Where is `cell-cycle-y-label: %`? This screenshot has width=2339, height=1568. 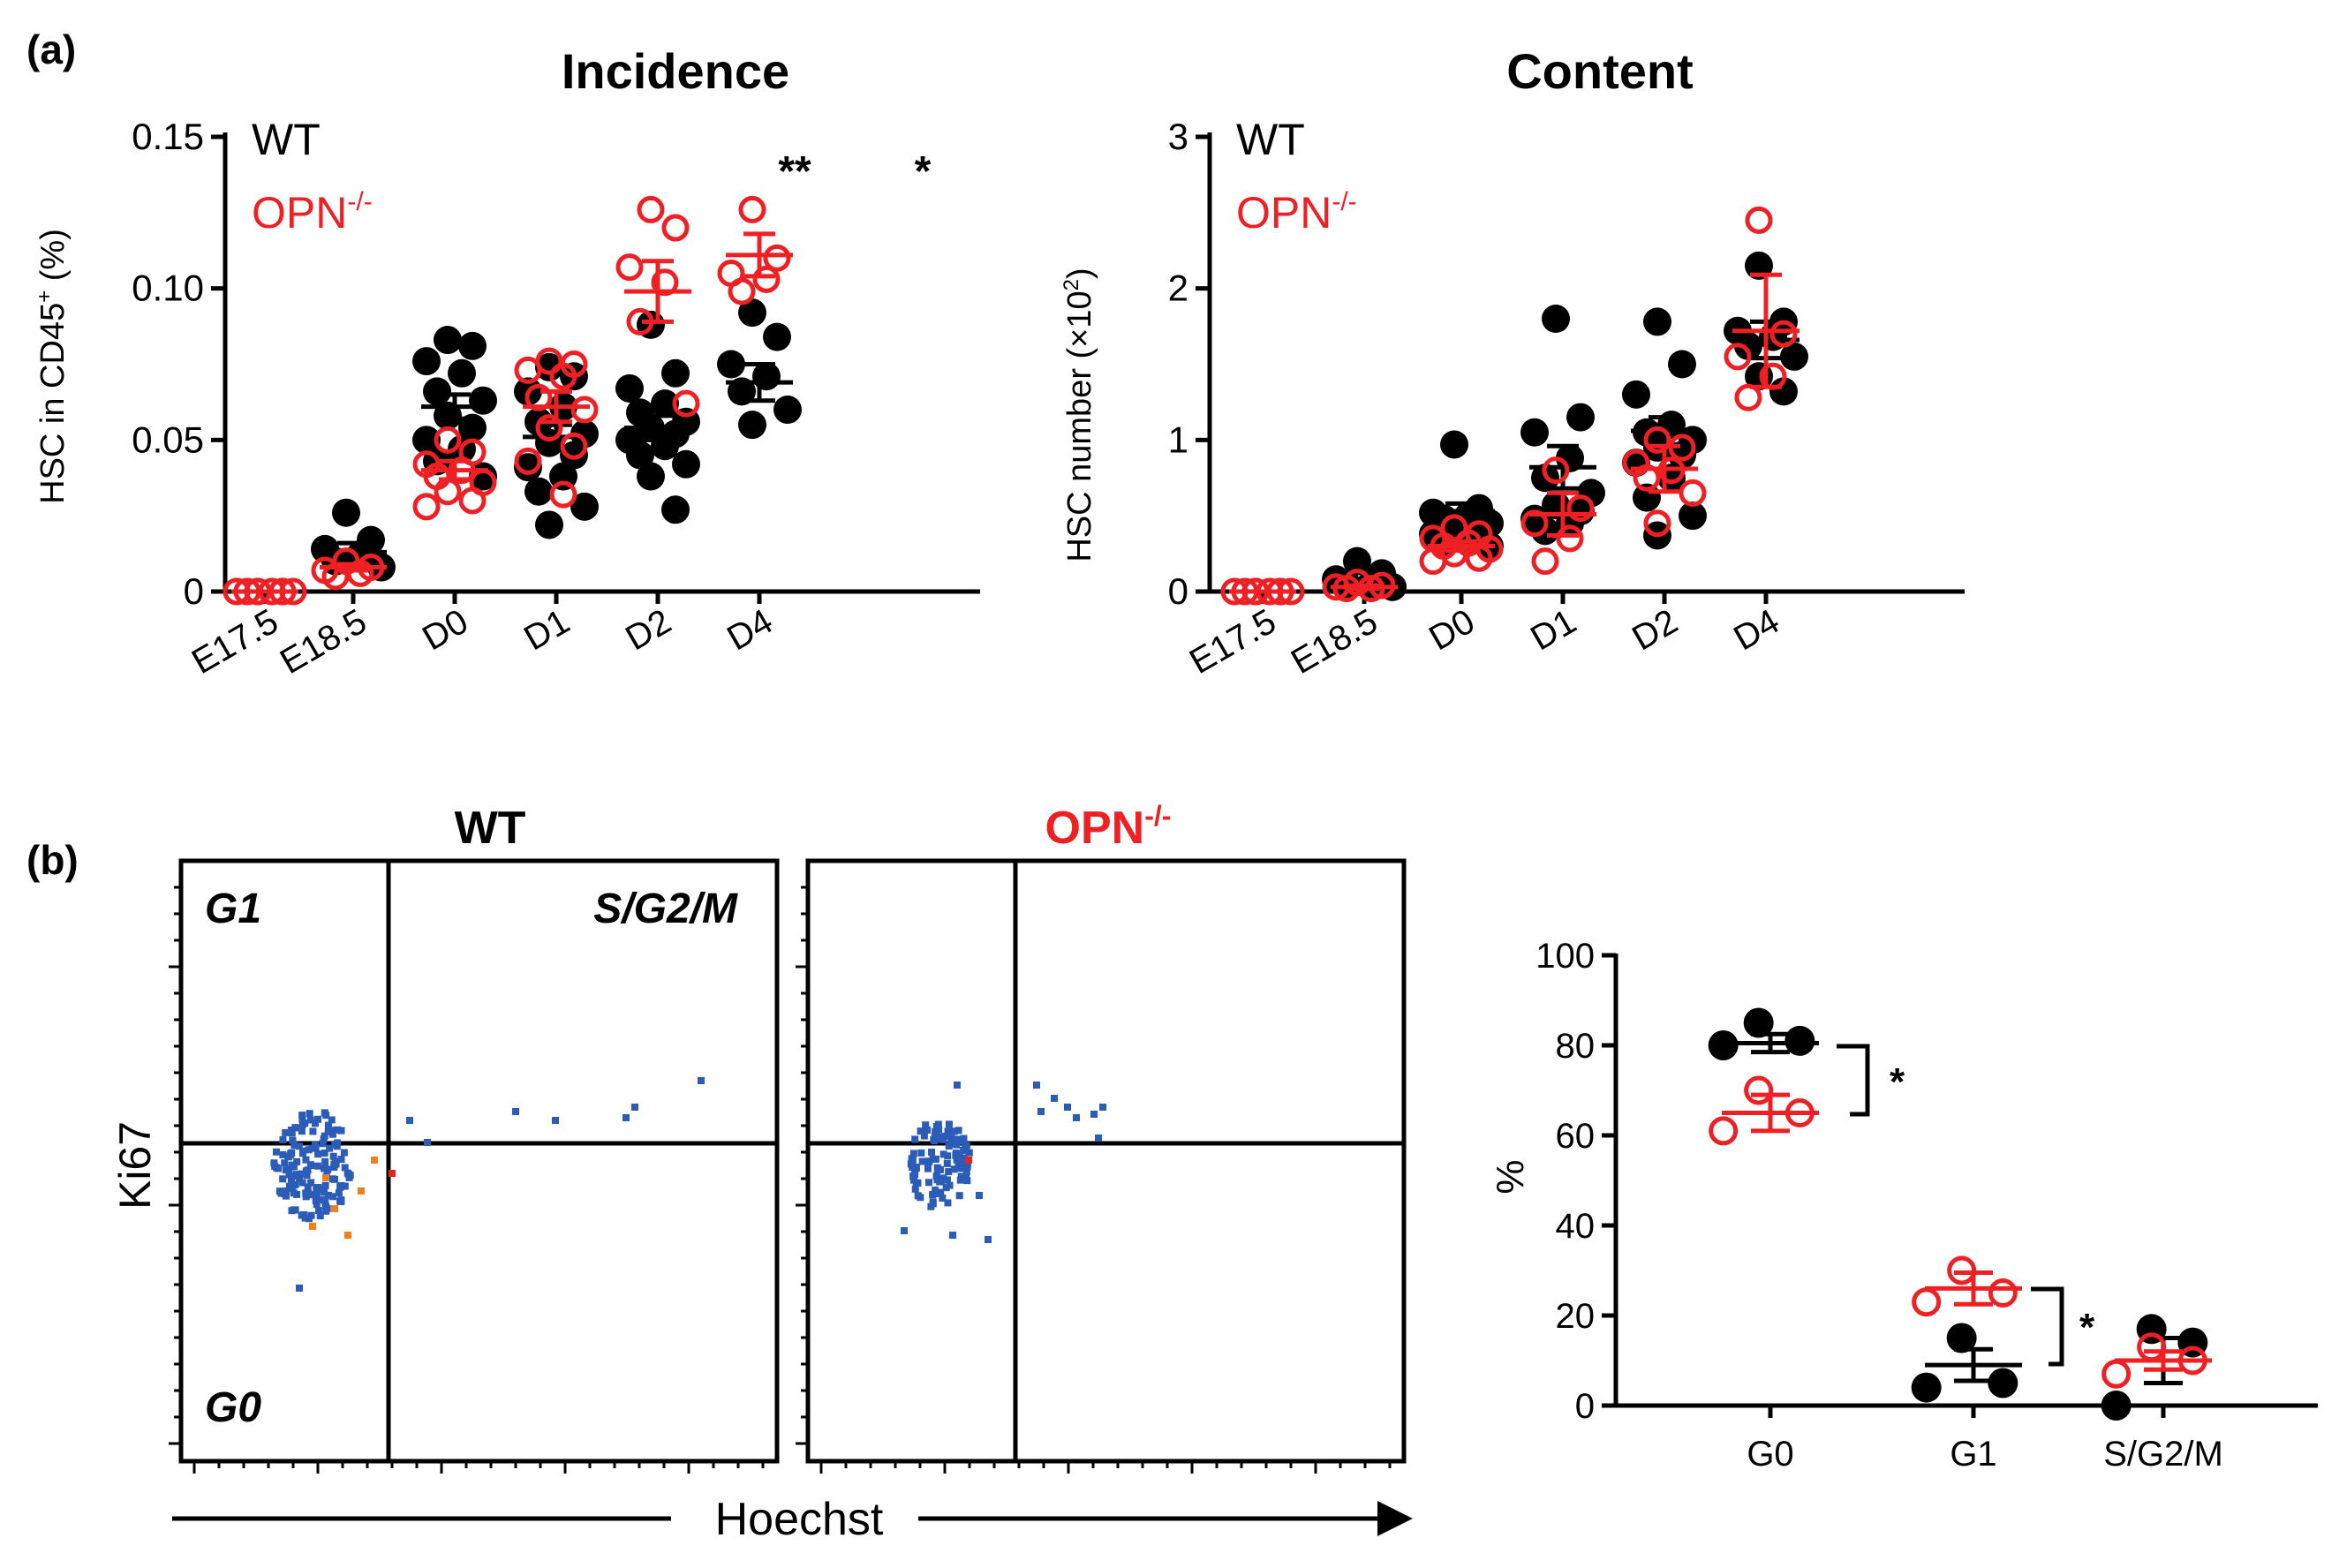
cell-cycle-y-label: % is located at coordinates (1510, 1176).